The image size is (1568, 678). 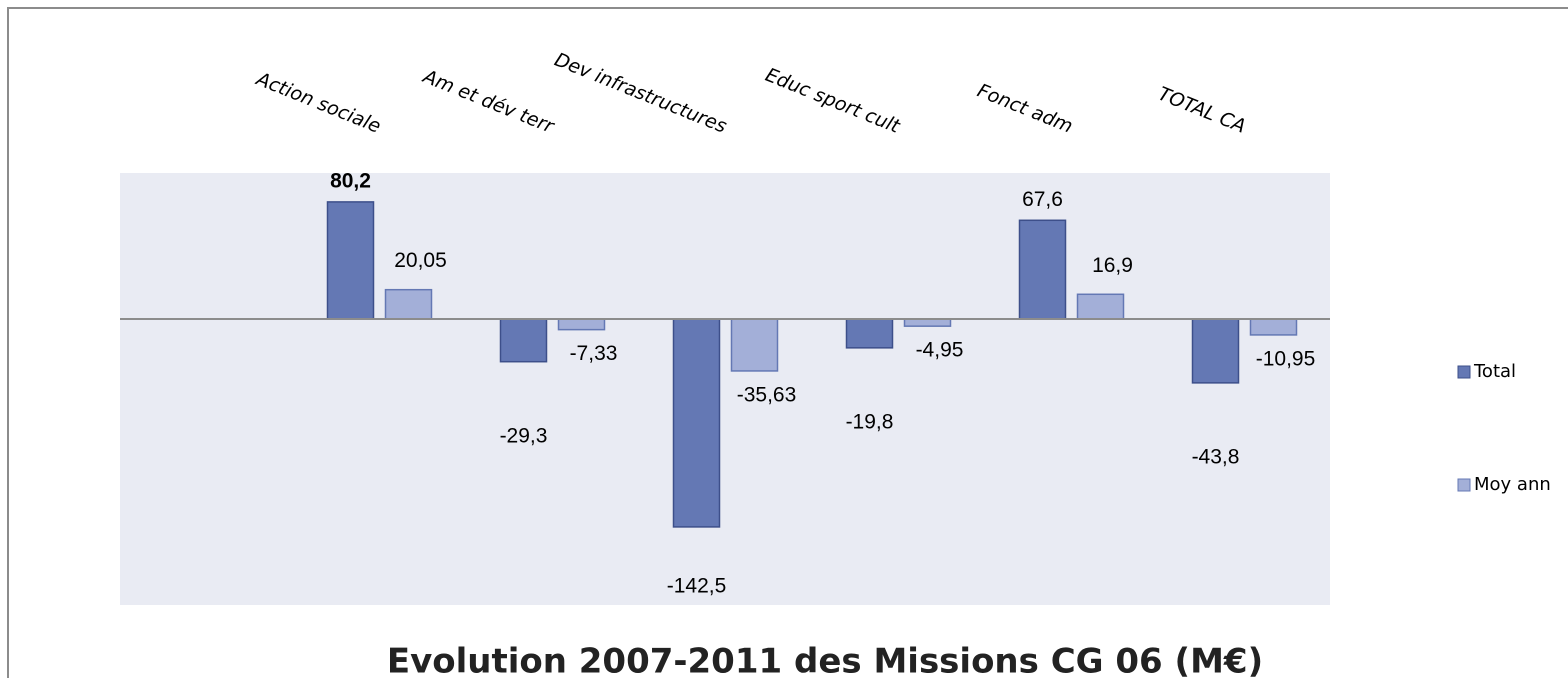 What do you see at coordinates (1286, 358) in the screenshot?
I see `data-label: -10,95` at bounding box center [1286, 358].